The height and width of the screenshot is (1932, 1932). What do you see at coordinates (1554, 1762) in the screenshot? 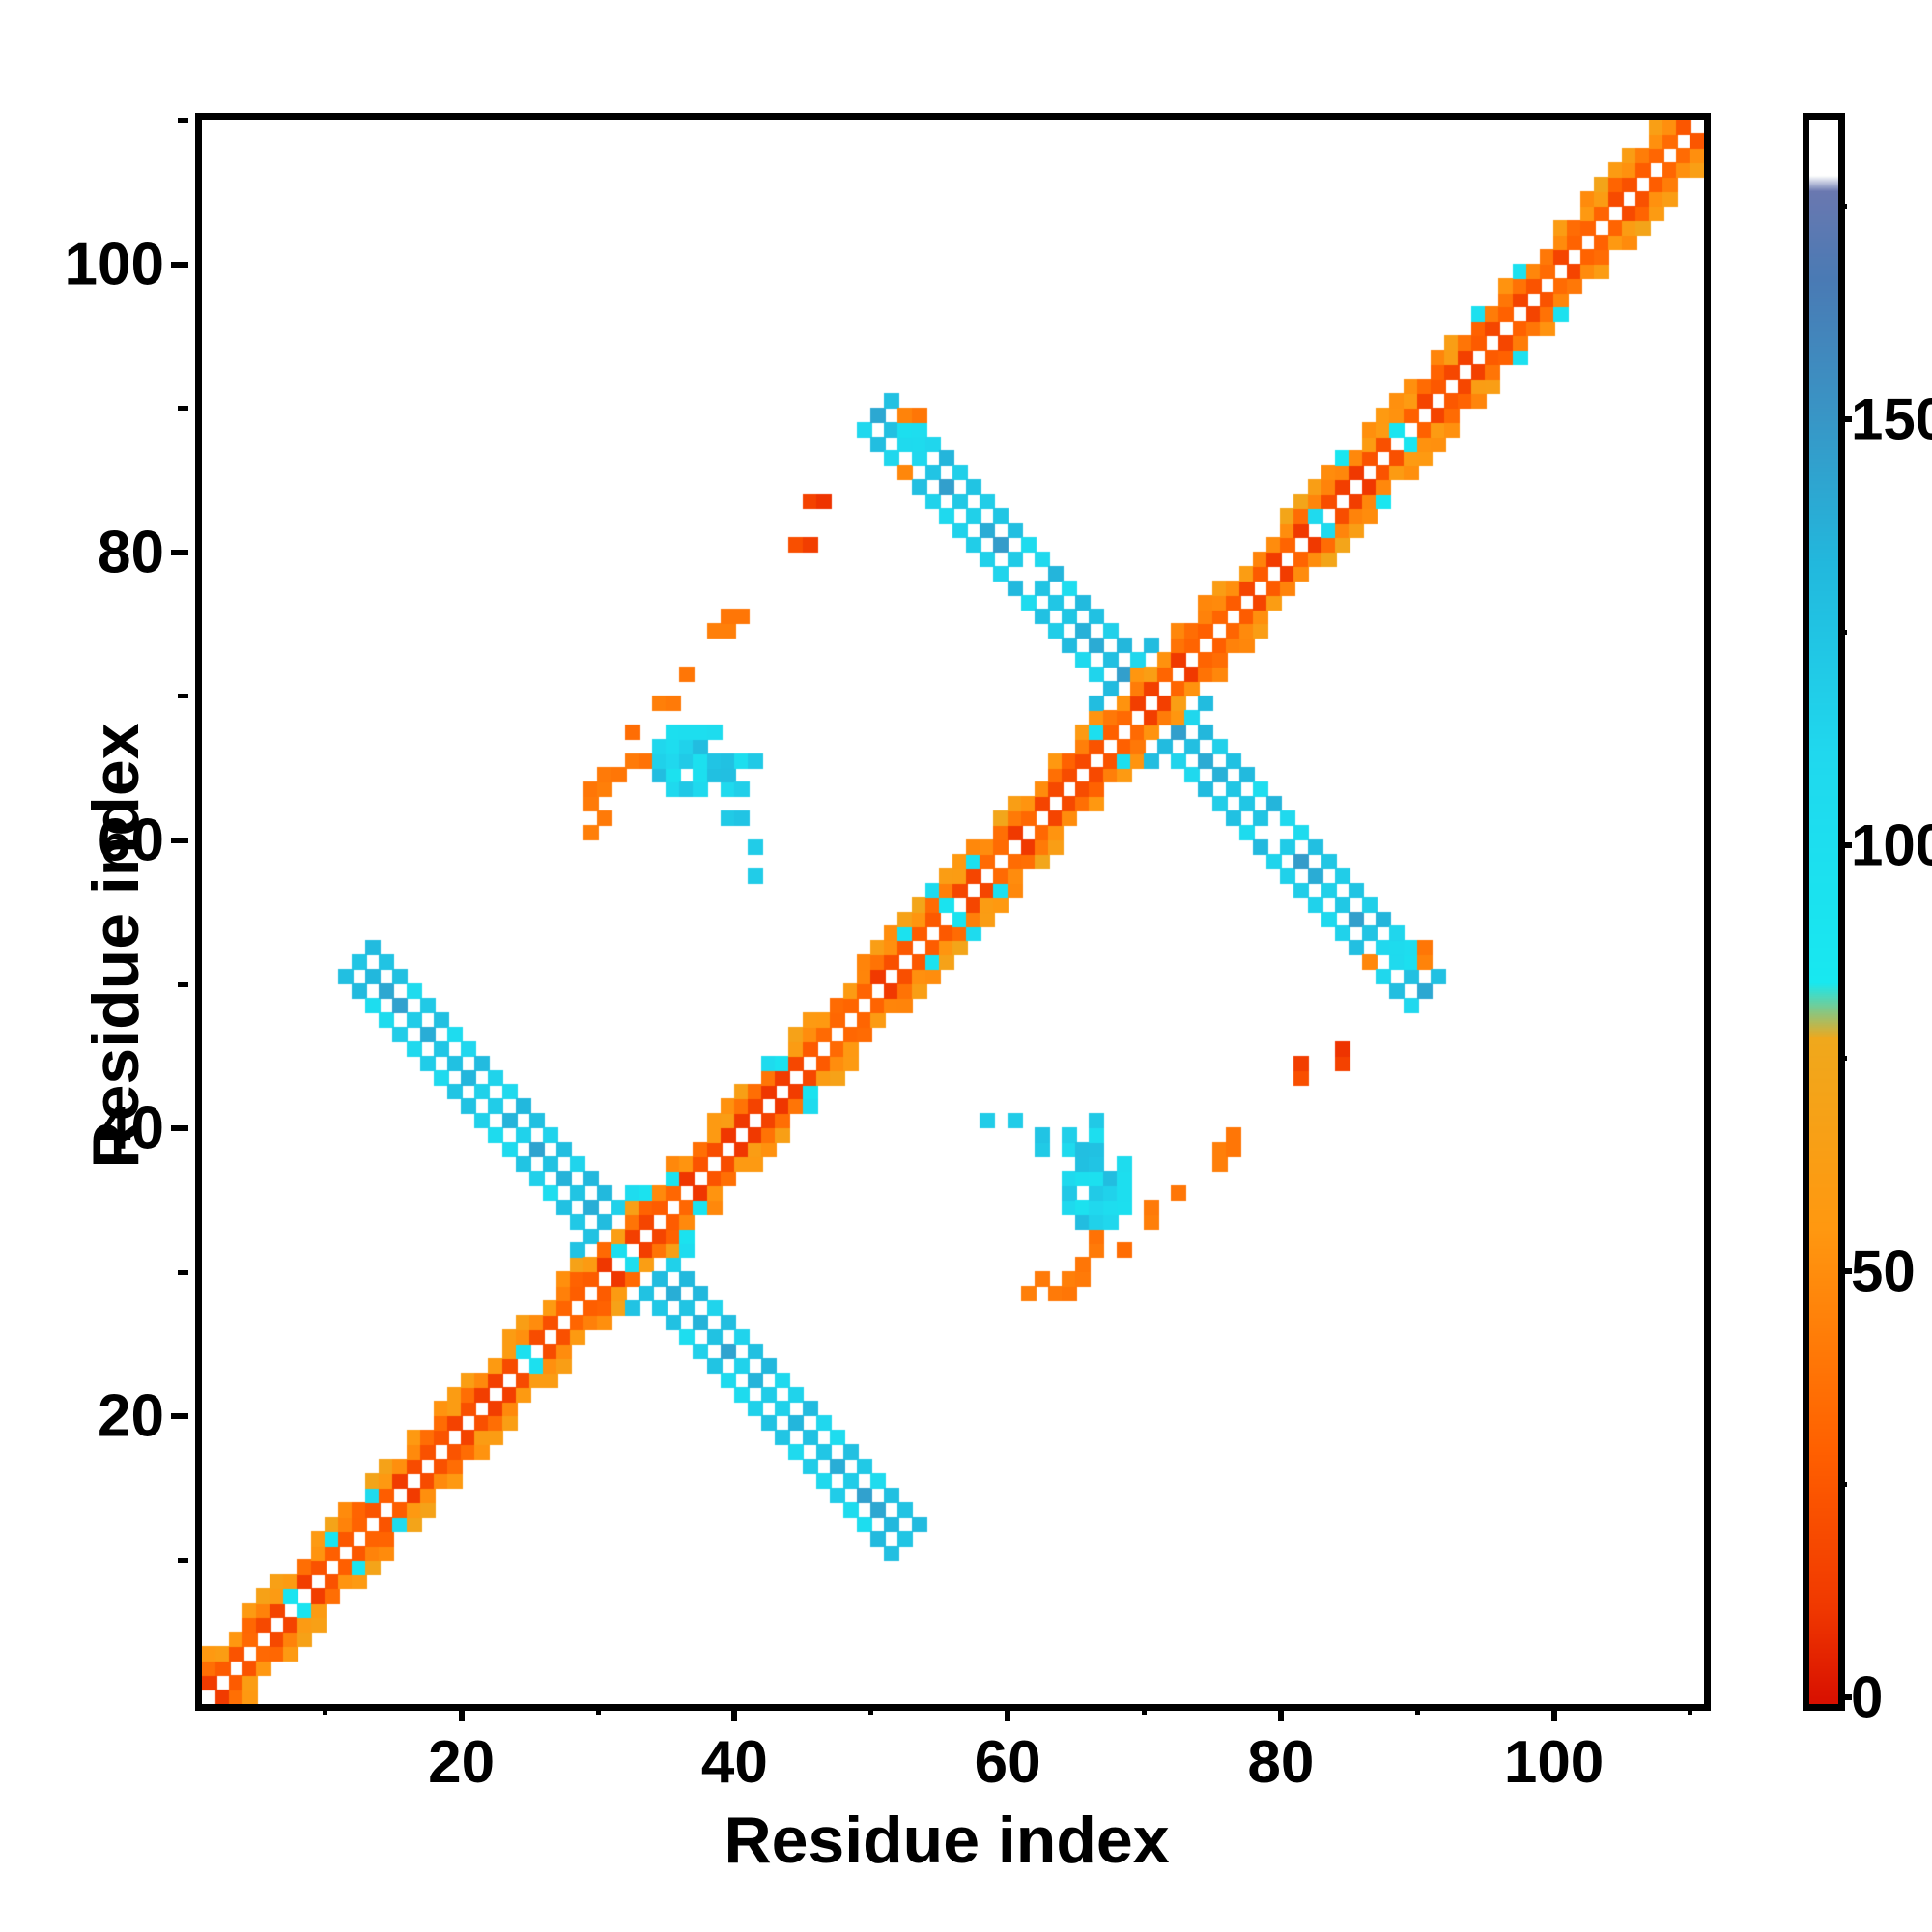
I see `x-tick-label-100: 100` at bounding box center [1554, 1762].